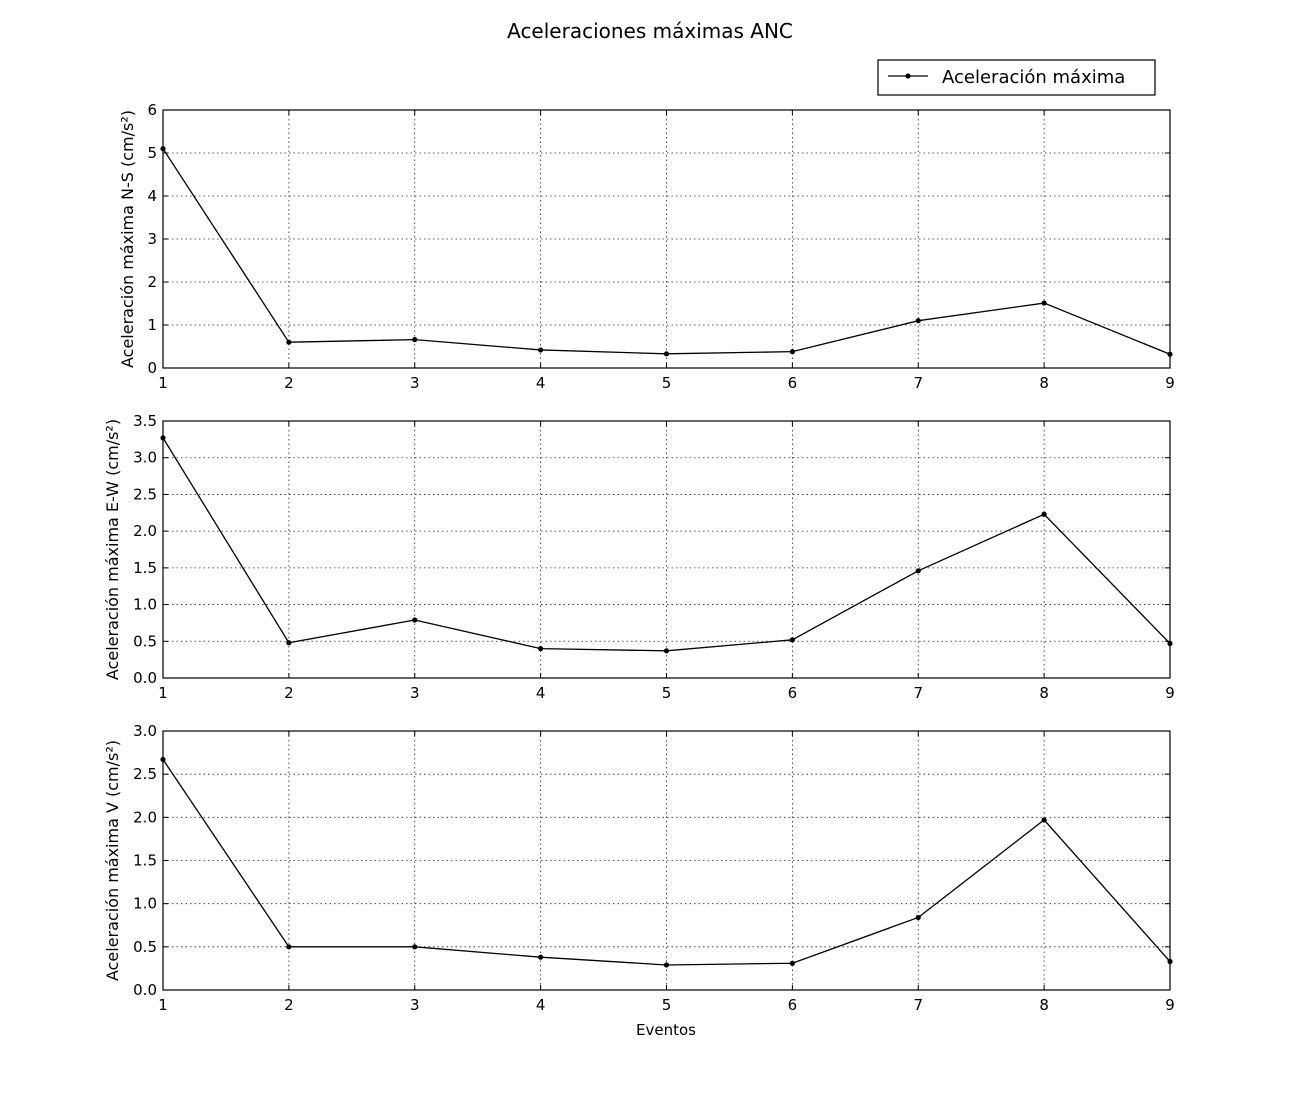 This screenshot has height=1100, width=1300. I want to click on x-axis-label: Eventos, so click(666, 1030).